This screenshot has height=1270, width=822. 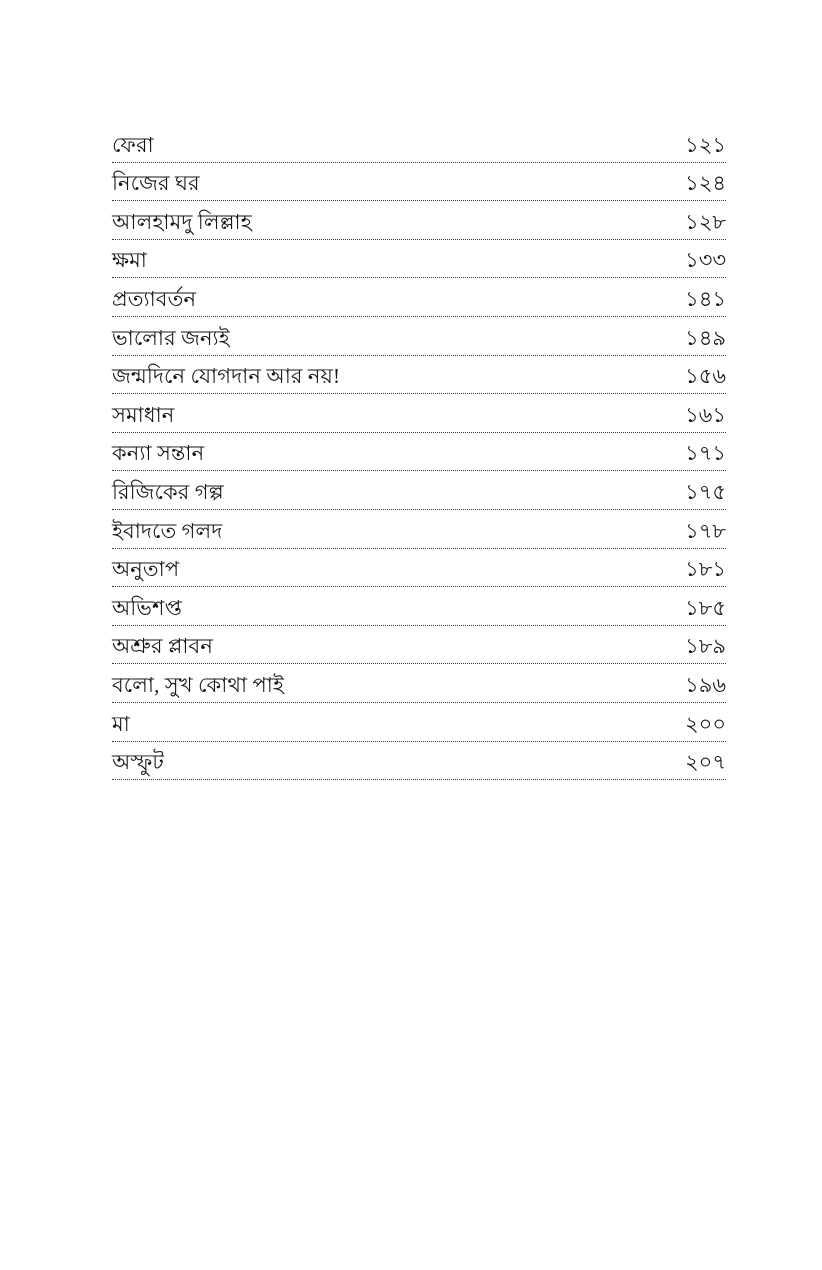 I want to click on toc-entry-title: অভিশপ্ত, so click(x=147, y=607).